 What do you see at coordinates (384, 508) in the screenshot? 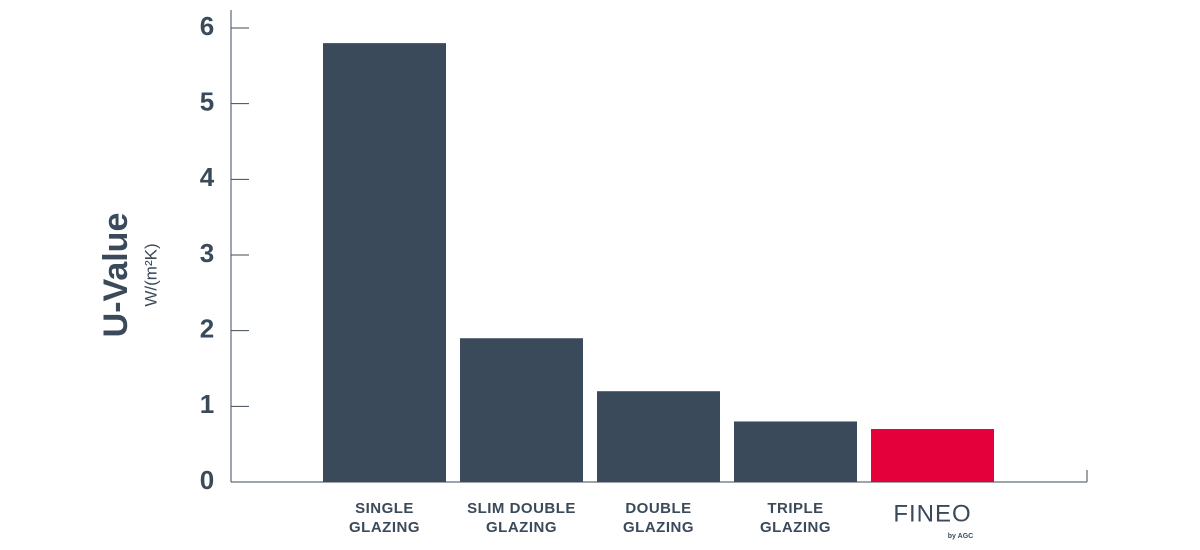
I see `x-tick-label: SINGLE` at bounding box center [384, 508].